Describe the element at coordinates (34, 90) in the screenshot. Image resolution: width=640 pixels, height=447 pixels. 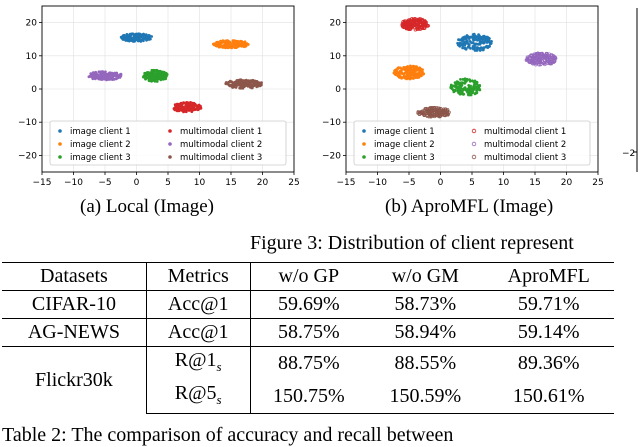
I see `y-tick-label: 0` at that location.